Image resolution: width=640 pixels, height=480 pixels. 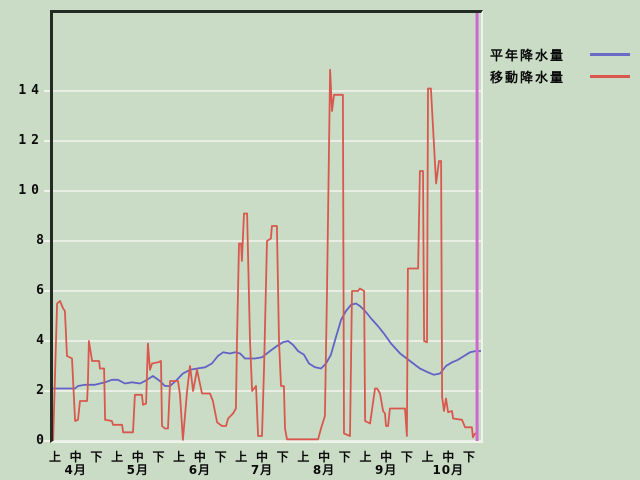 I want to click on x-axis-period-label-10: 中, so click(x=261, y=457).